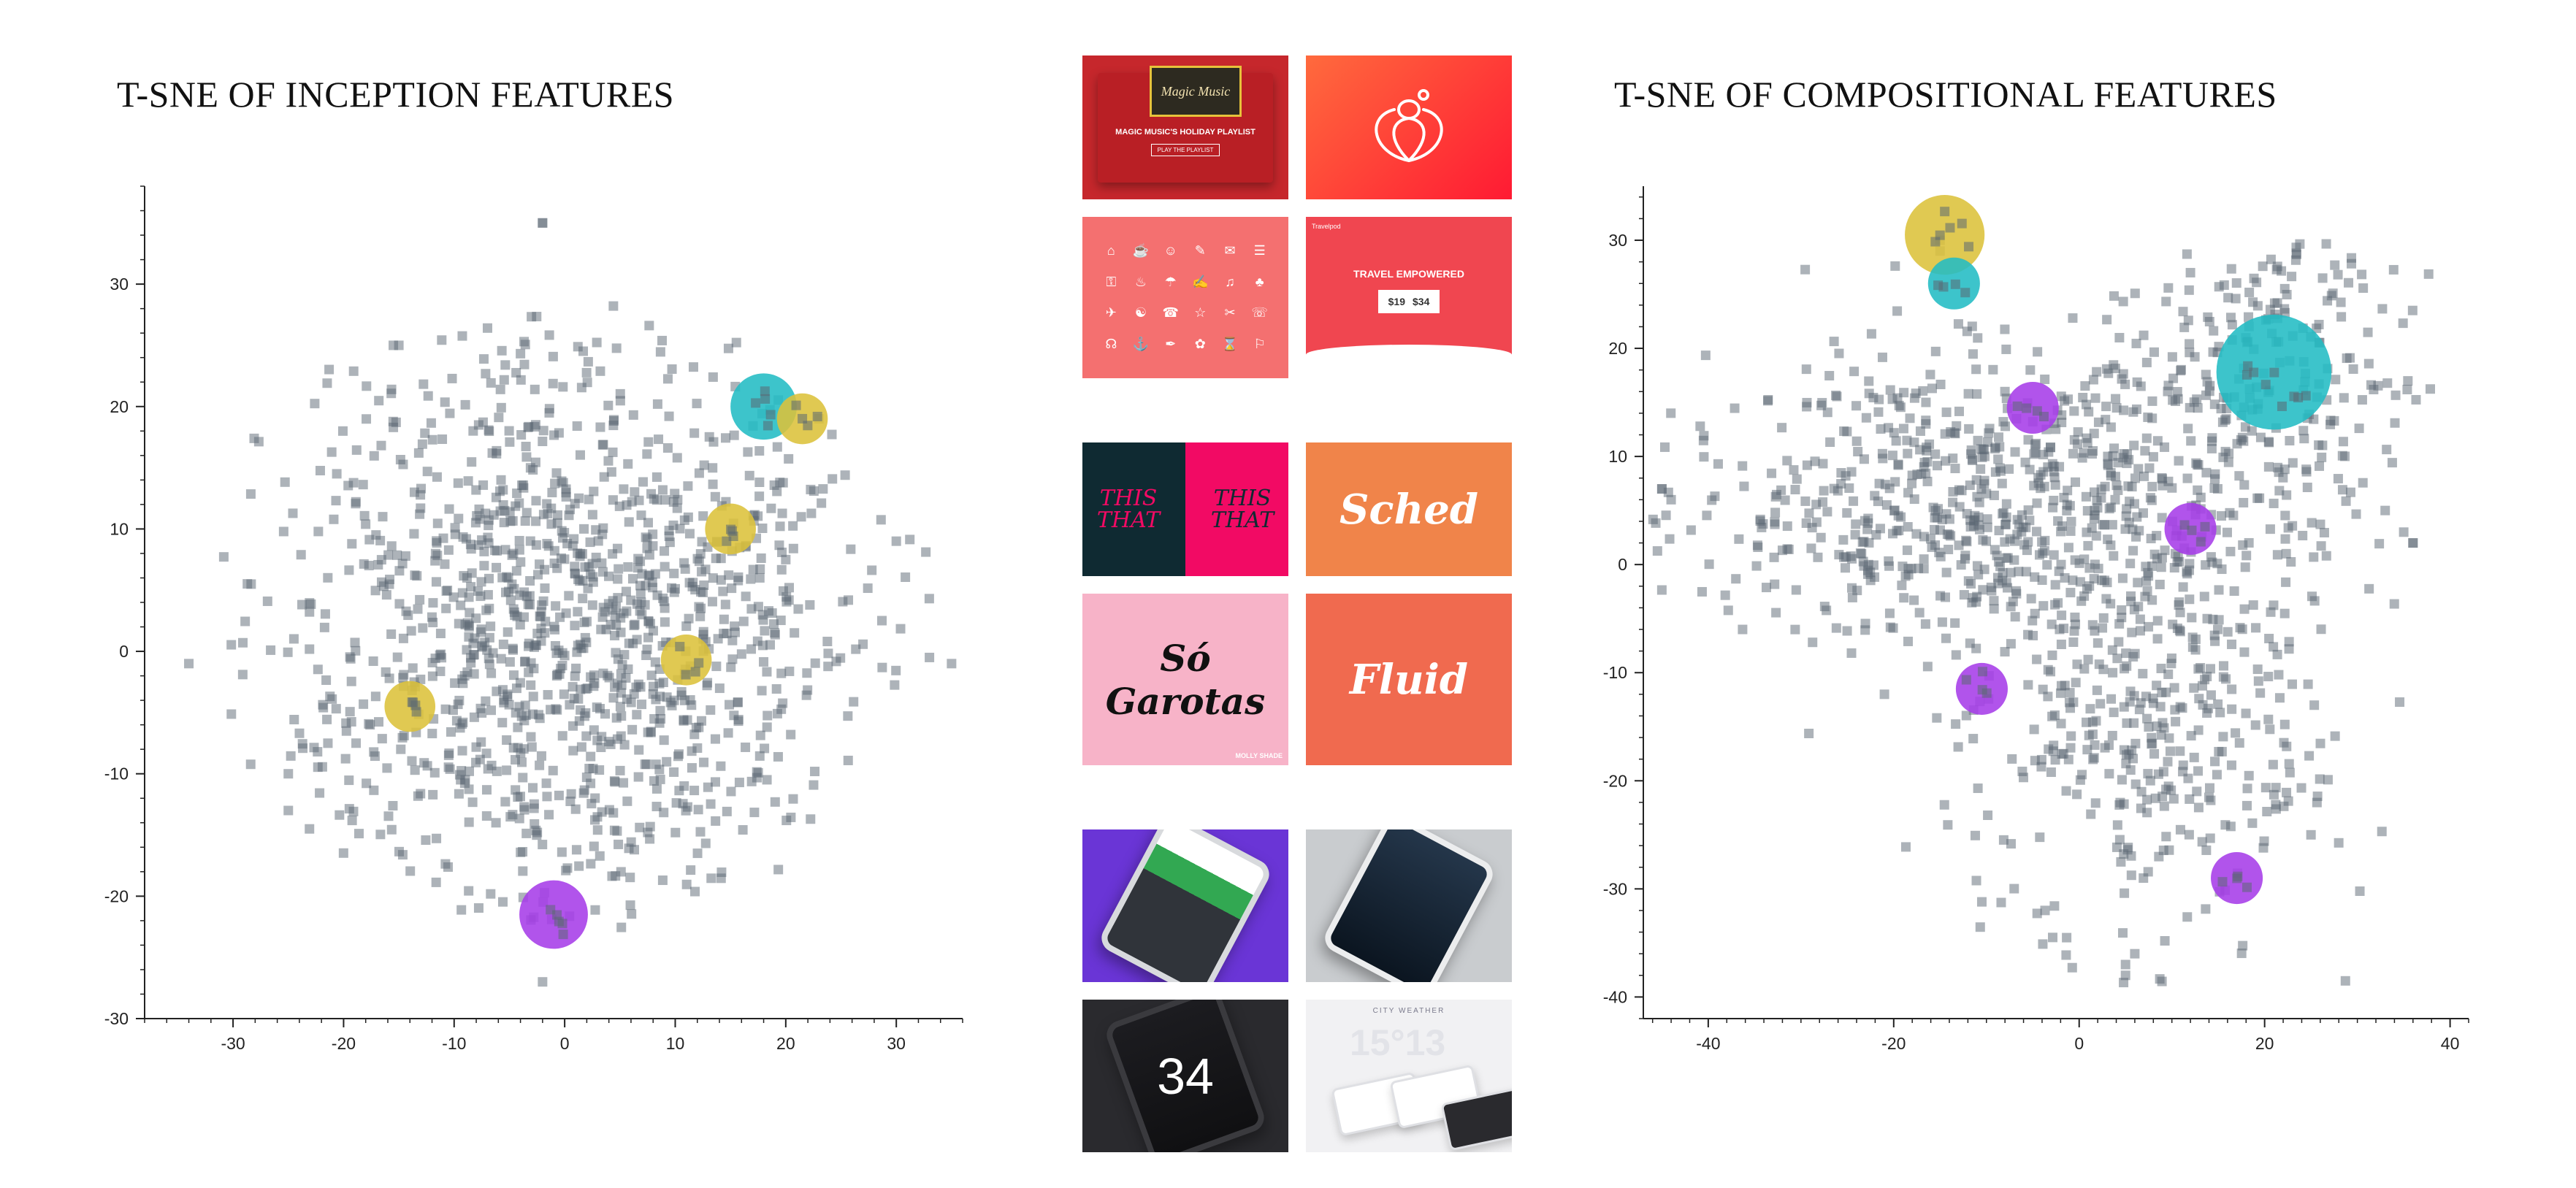 Image resolution: width=2576 pixels, height=1188 pixels. What do you see at coordinates (119, 406) in the screenshot?
I see `y-tick-label: 20` at bounding box center [119, 406].